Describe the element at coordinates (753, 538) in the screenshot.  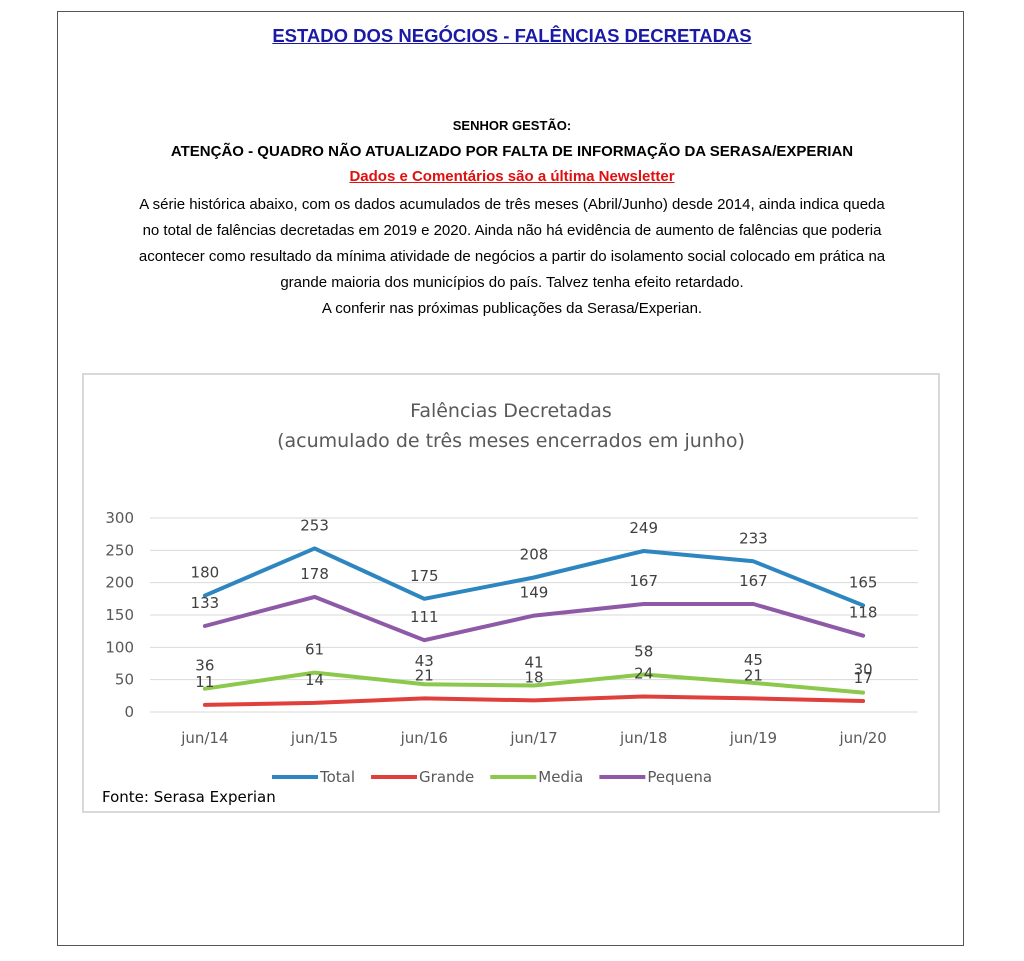
I see `data-label: 233` at that location.